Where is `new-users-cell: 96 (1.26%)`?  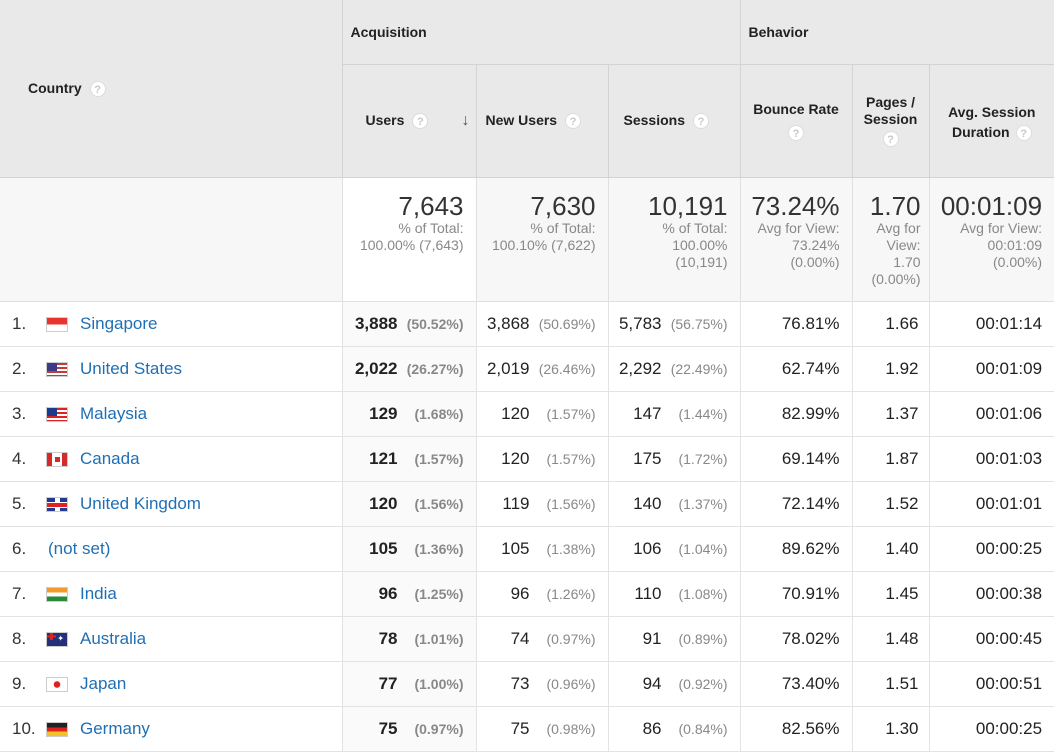 new-users-cell: 96 (1.26%) is located at coordinates (541, 594).